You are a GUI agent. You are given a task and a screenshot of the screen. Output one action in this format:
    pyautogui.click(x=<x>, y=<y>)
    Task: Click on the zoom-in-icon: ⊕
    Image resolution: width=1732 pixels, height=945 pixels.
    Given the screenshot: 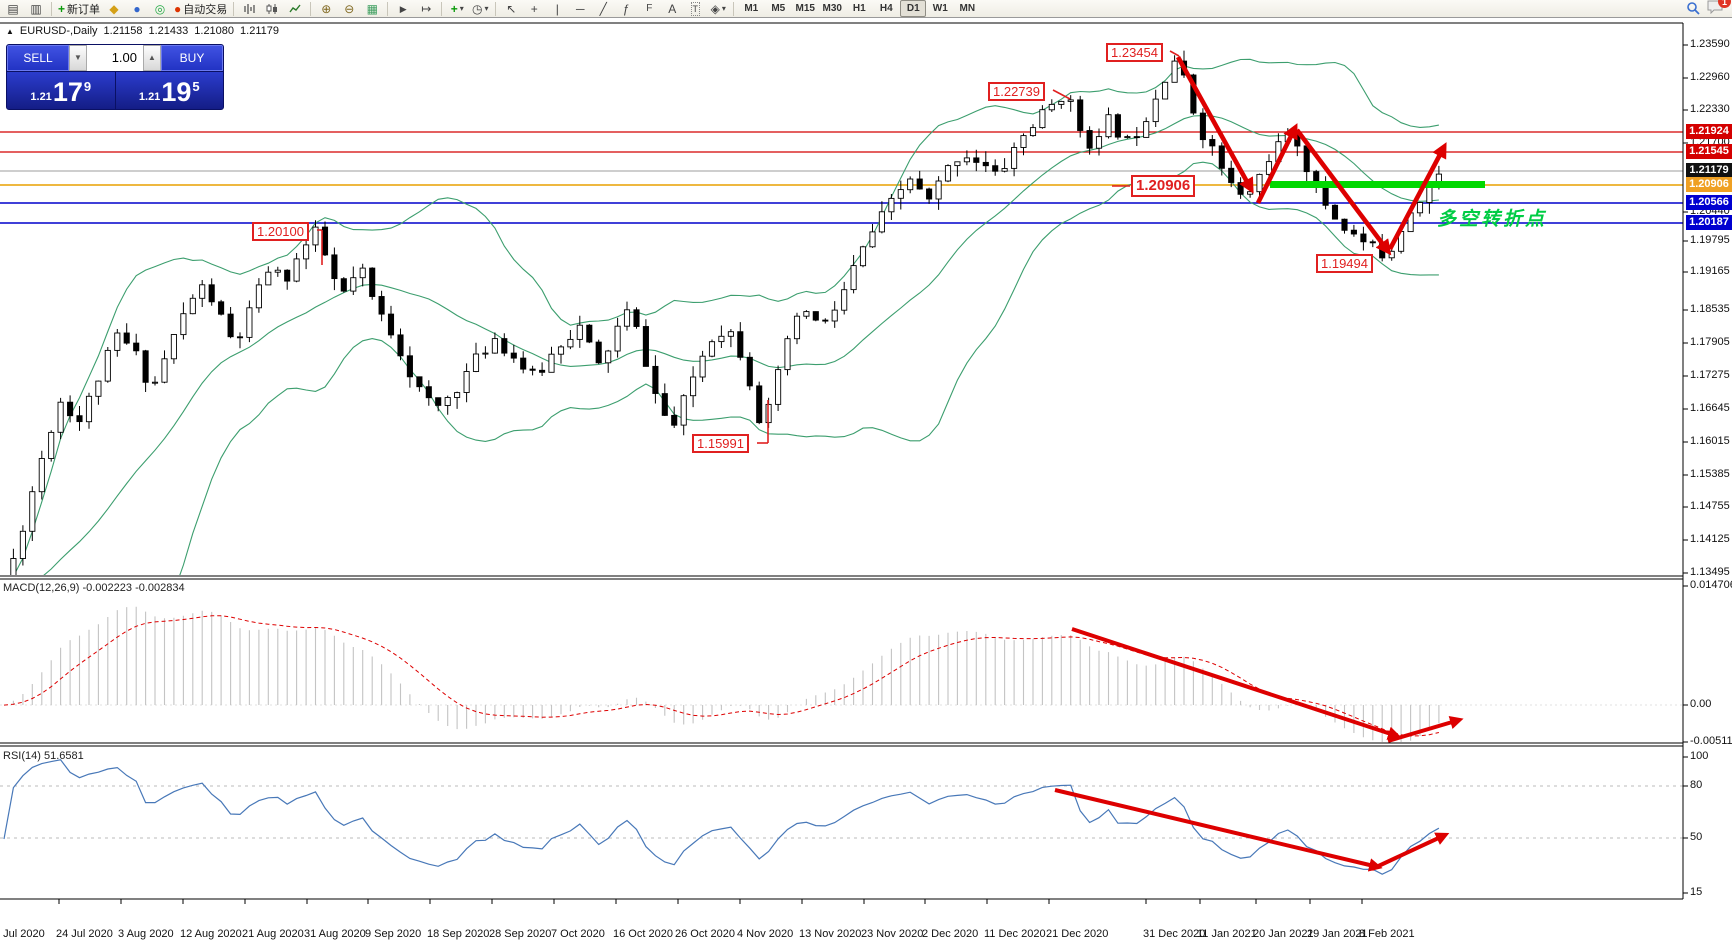 What is the action you would take?
    pyautogui.click(x=326, y=8)
    